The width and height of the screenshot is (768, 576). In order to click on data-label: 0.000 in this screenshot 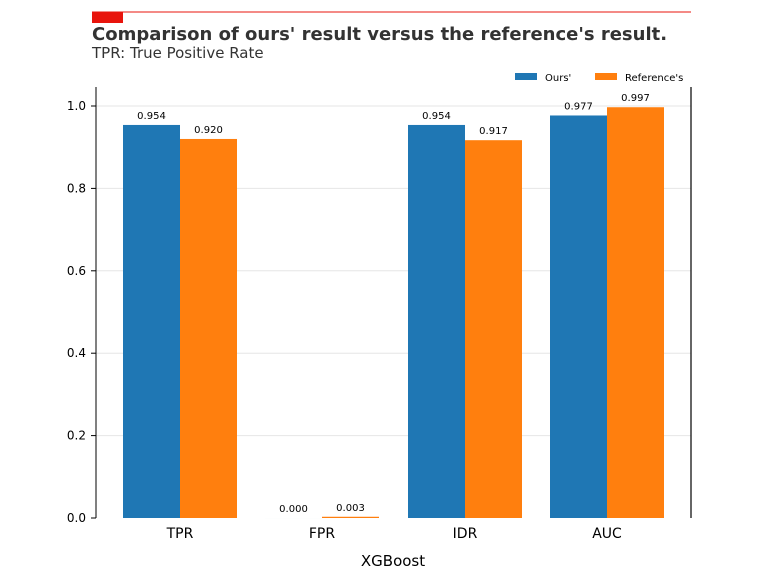, I will do `click(293, 509)`.